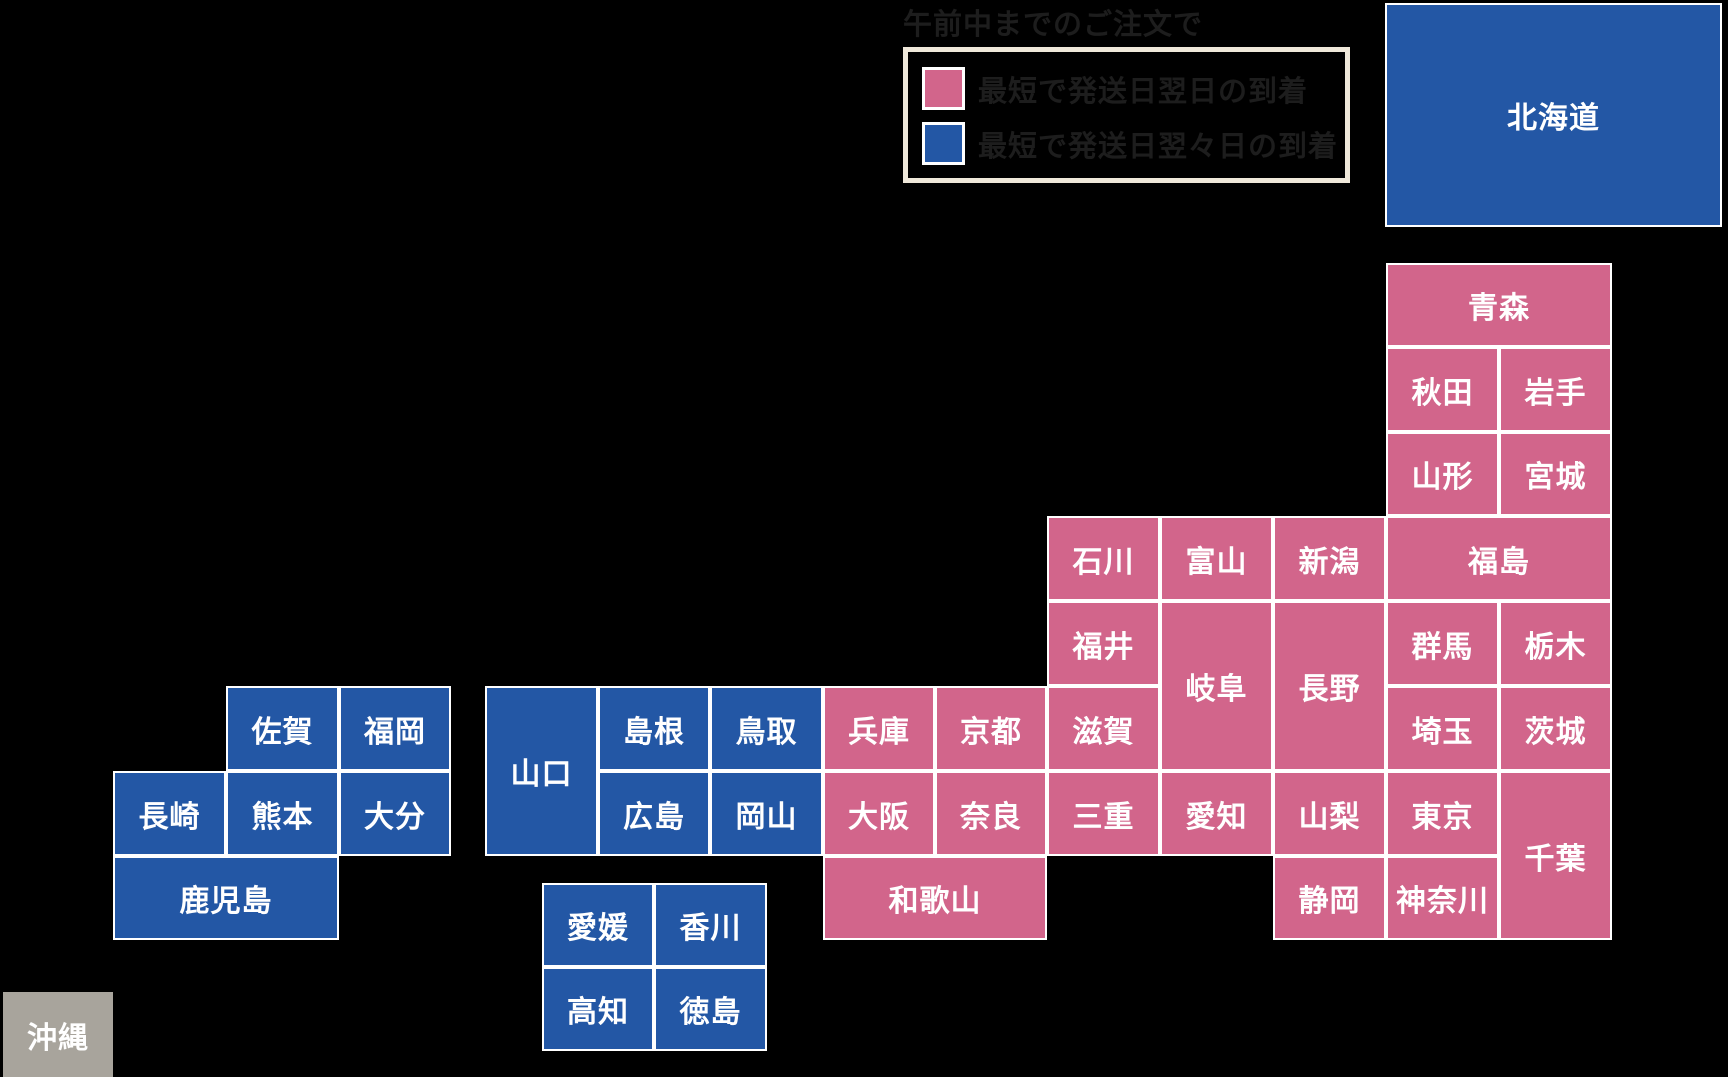 The height and width of the screenshot is (1077, 1728). Describe the element at coordinates (1103, 732) in the screenshot. I see `prefecture-label: 滋賀` at that location.